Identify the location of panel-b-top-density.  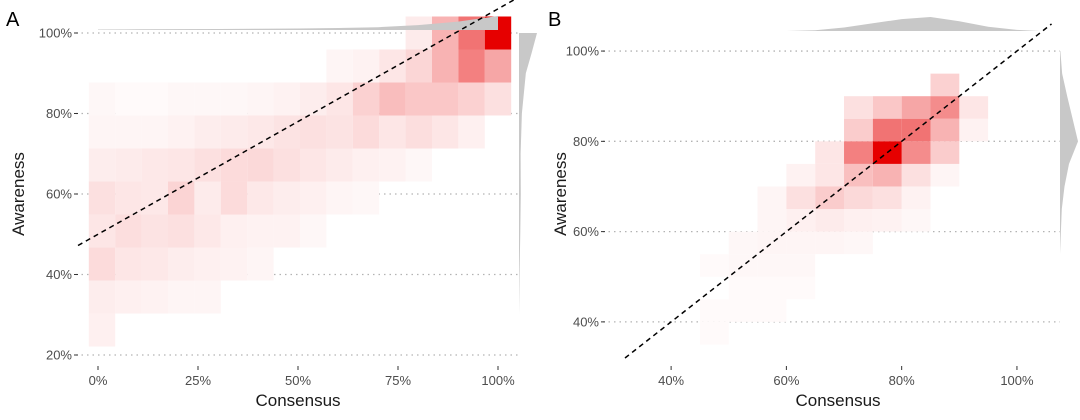
(913, 24).